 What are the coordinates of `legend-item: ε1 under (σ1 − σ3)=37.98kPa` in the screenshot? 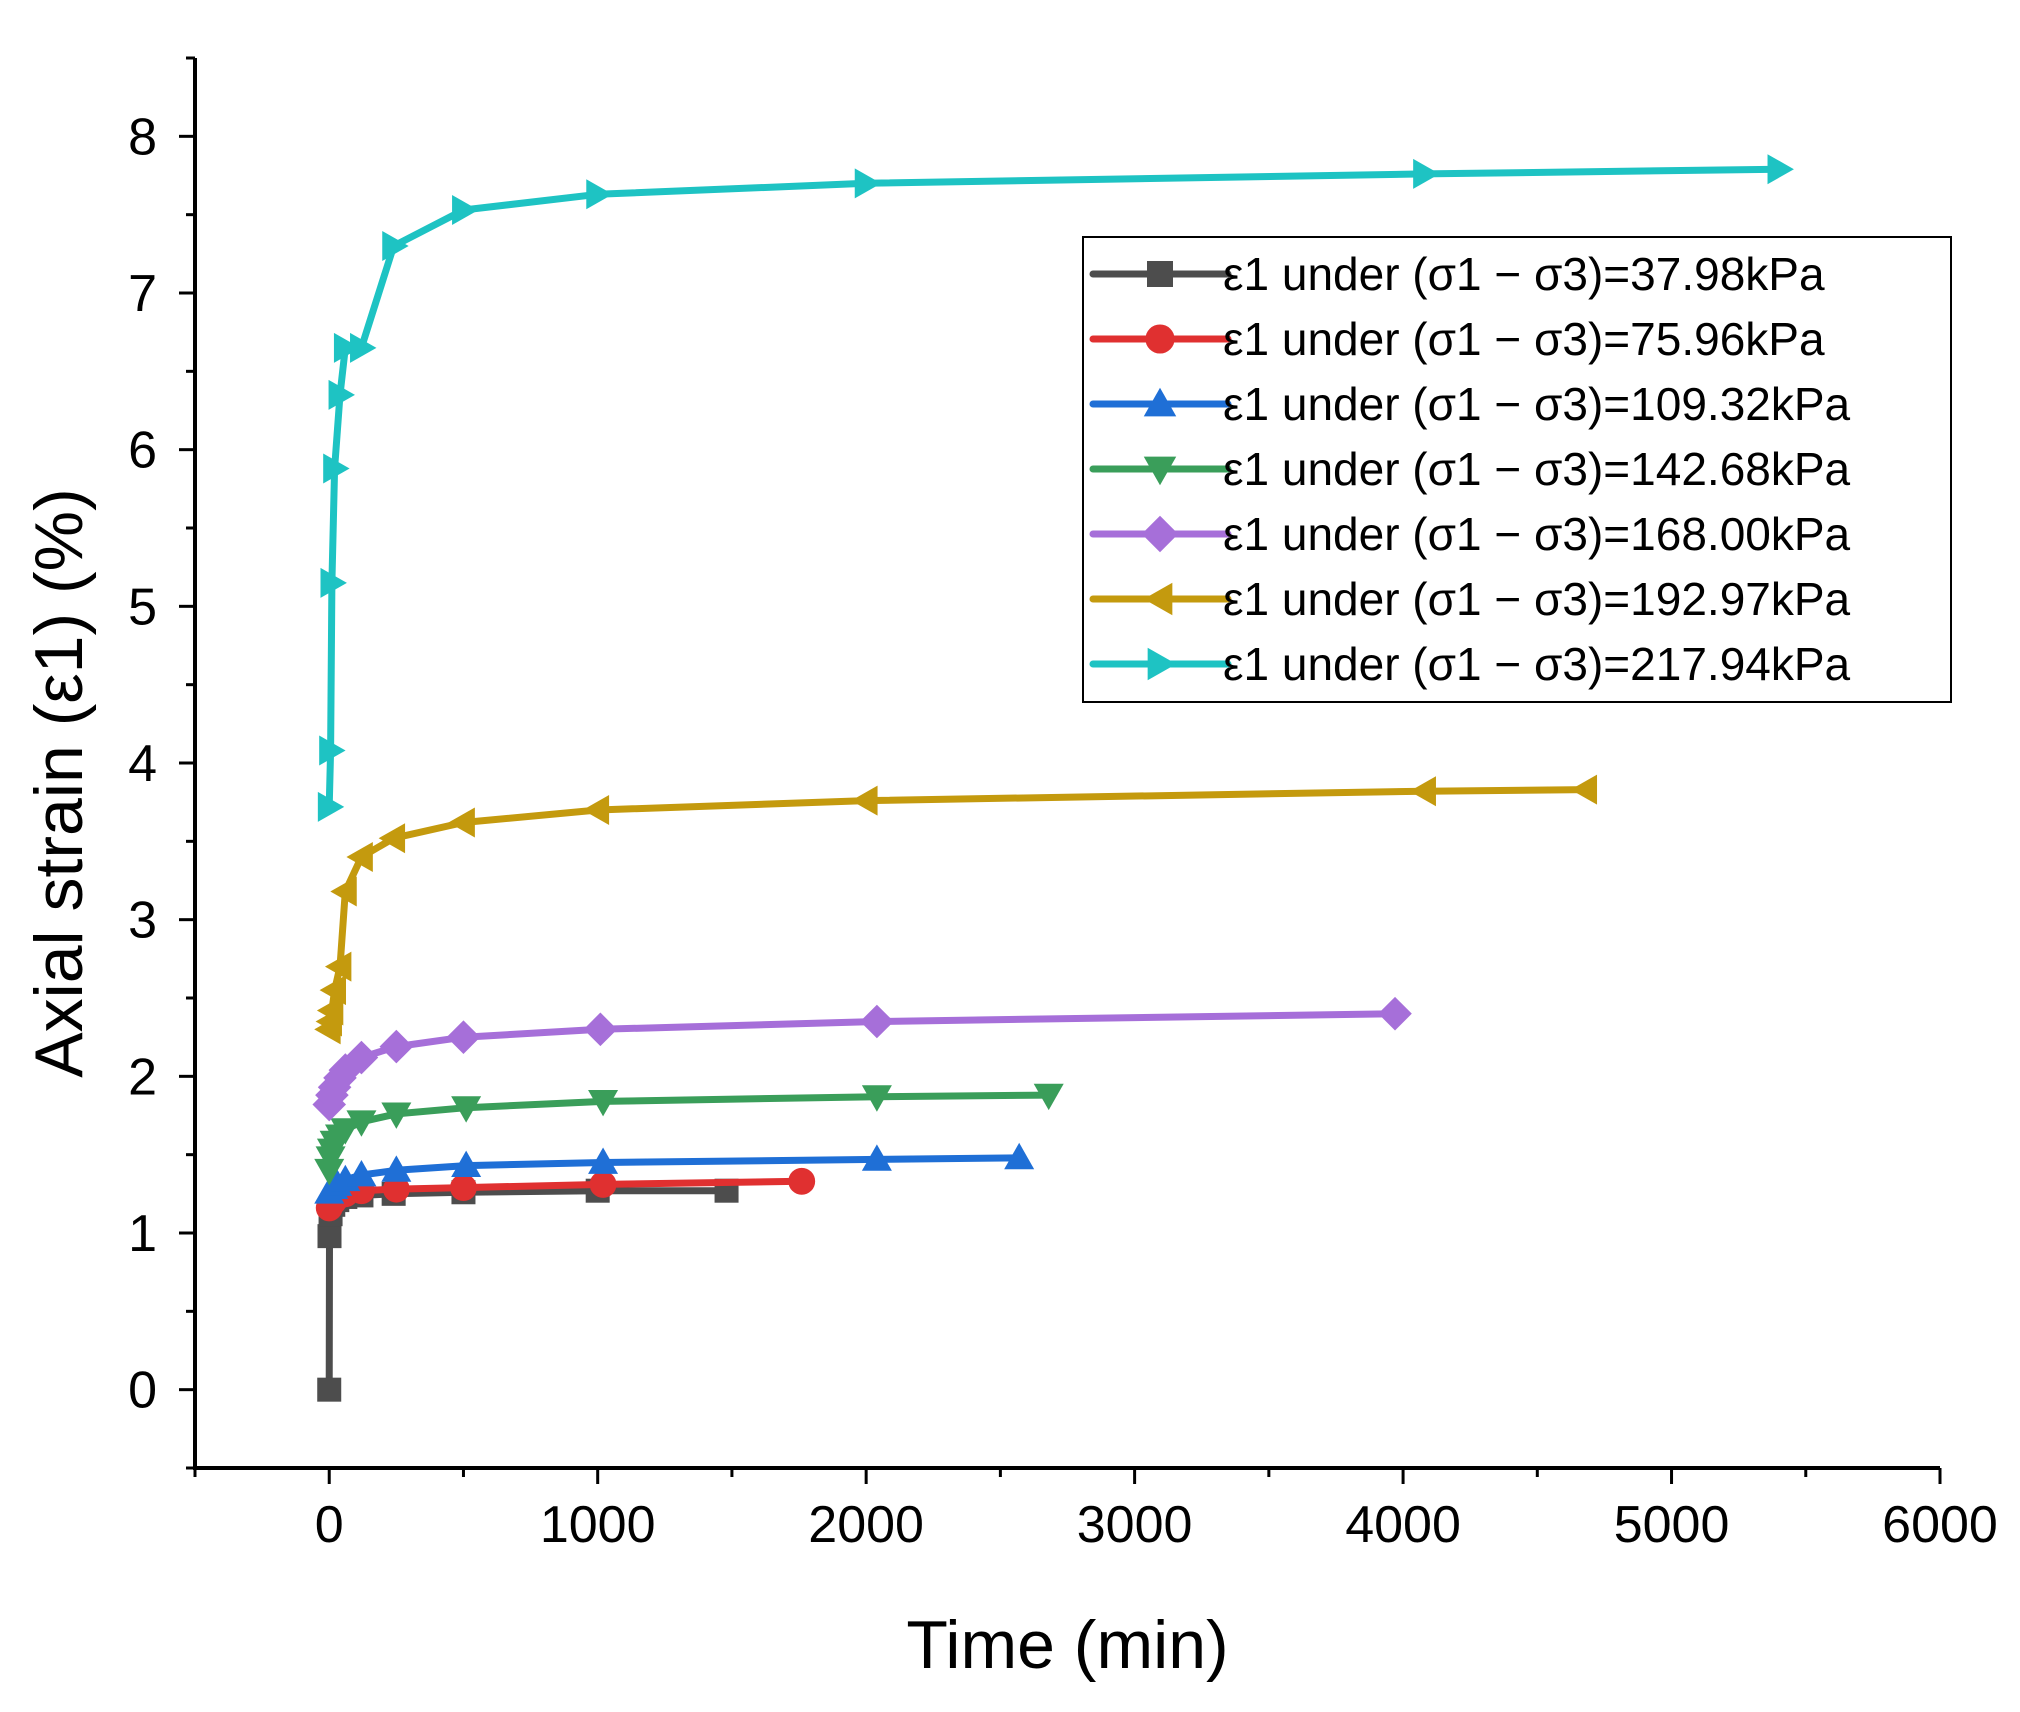 It's located at (1457, 274).